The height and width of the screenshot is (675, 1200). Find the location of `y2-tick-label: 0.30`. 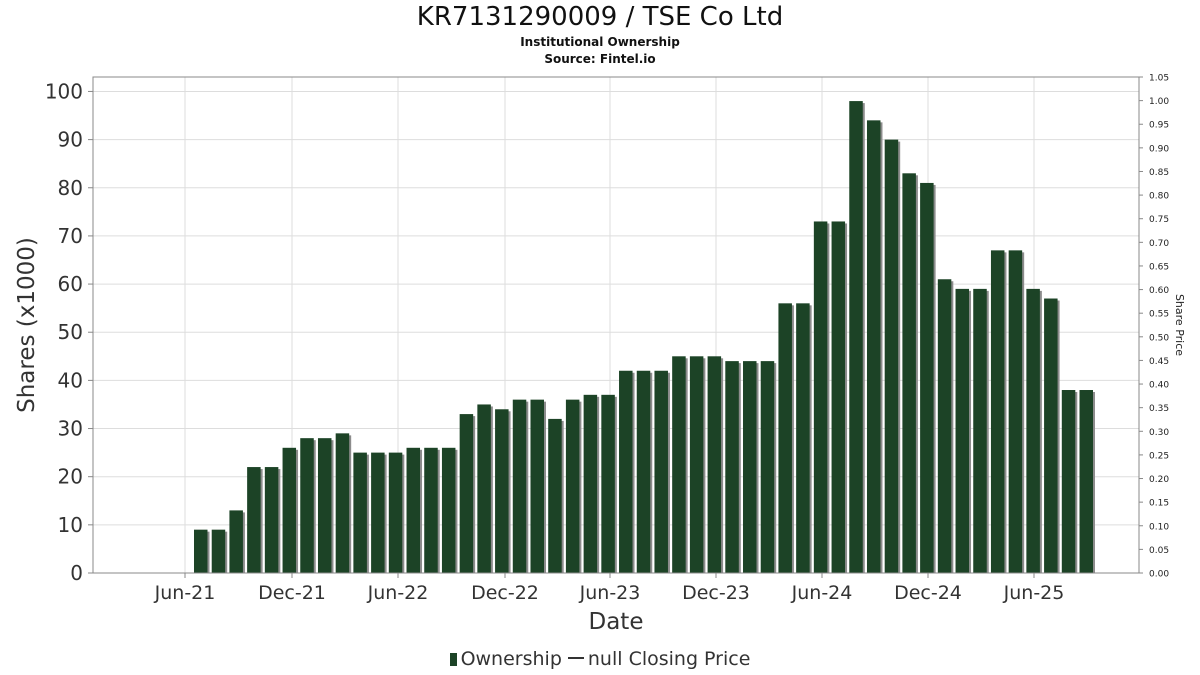

y2-tick-label: 0.30 is located at coordinates (1159, 433).